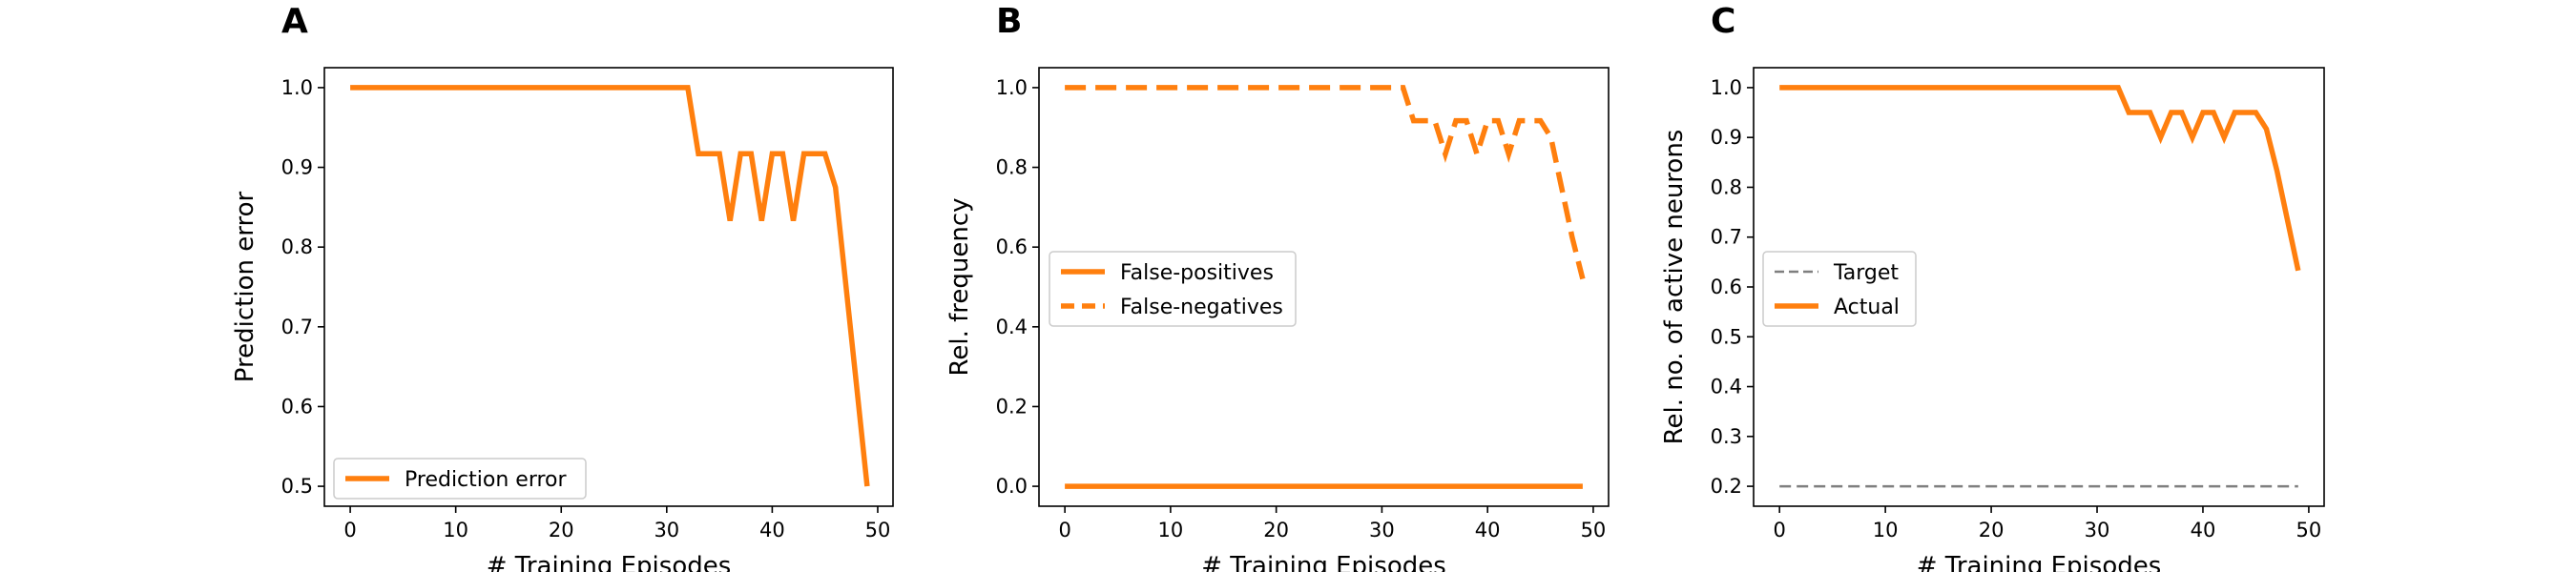 This screenshot has height=572, width=2576. What do you see at coordinates (486, 480) in the screenshot?
I see `legend-entry: Prediction error` at bounding box center [486, 480].